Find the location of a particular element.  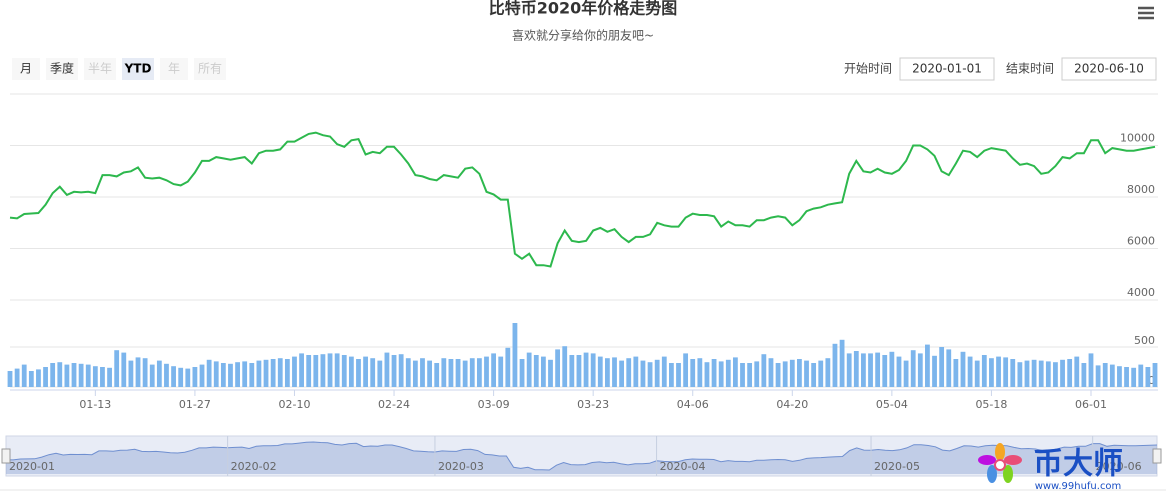

range-button-label: 季度 is located at coordinates (62, 68).